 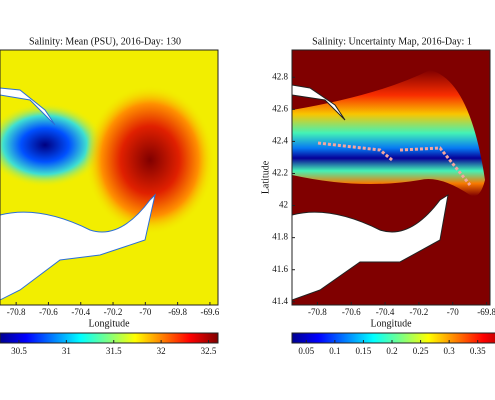 What do you see at coordinates (280, 108) in the screenshot?
I see `y-tick-label: 42.6` at bounding box center [280, 108].